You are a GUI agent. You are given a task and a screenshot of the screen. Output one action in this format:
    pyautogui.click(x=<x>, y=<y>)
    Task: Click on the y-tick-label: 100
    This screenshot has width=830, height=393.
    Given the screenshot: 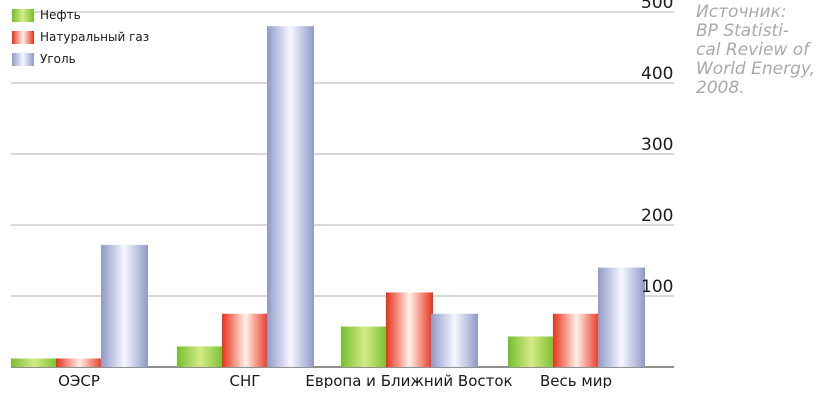 What is the action you would take?
    pyautogui.click(x=657, y=287)
    